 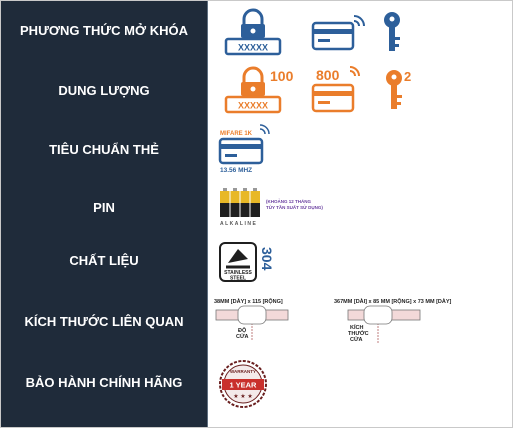 What do you see at coordinates (253, 32) in the screenshot?
I see `keypad-lock-icon: XXXXX` at bounding box center [253, 32].